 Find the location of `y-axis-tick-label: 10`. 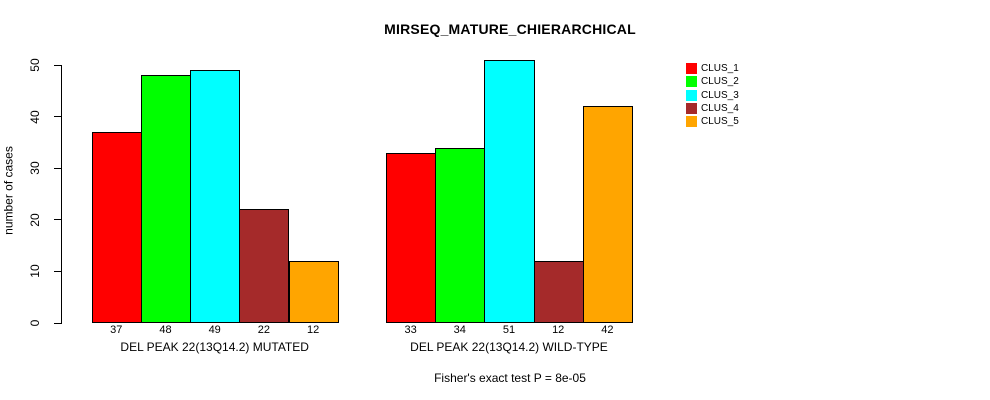

y-axis-tick-label: 10 is located at coordinates (35, 271).